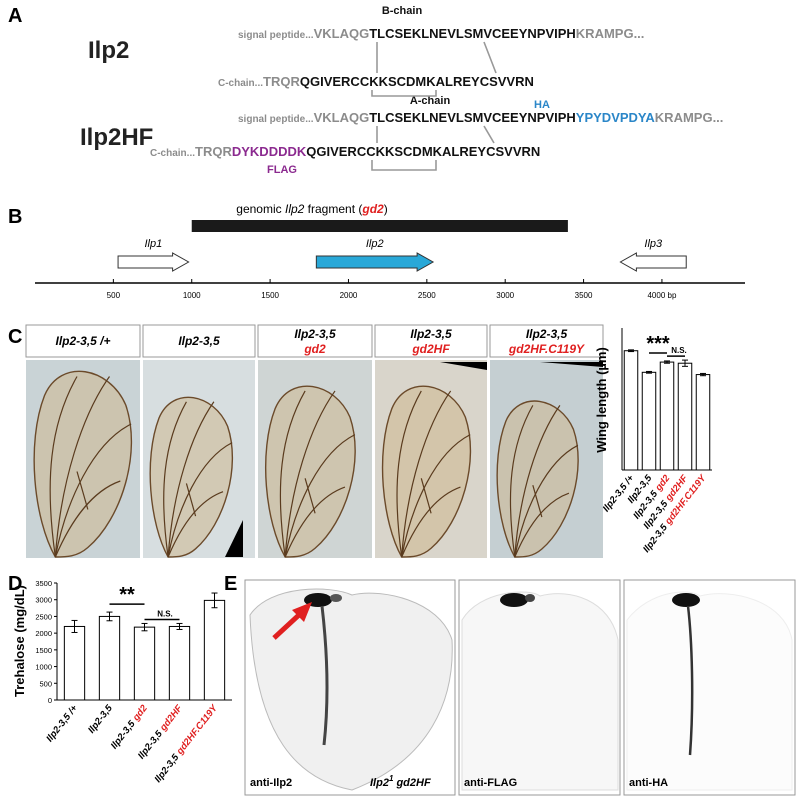 This screenshot has width=800, height=800. I want to click on x-tick-label: 1000, so click(192, 295).